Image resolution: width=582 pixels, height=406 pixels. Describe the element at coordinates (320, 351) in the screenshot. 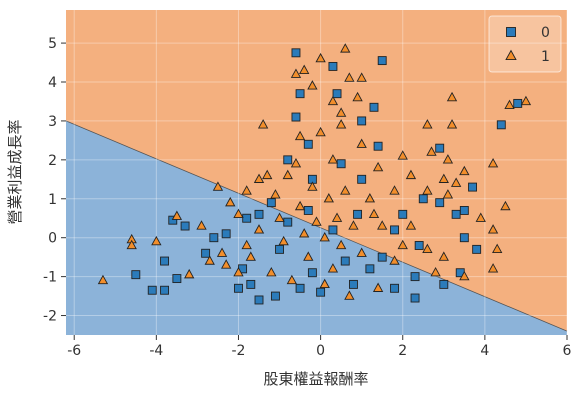

I see `x-tick-label: 0` at that location.